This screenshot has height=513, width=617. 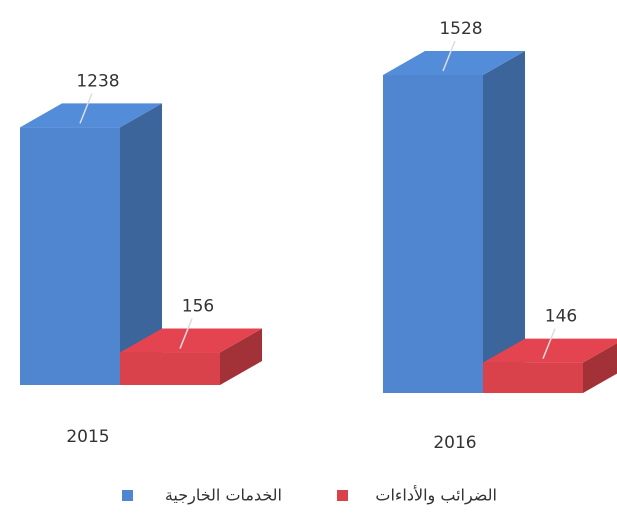 What do you see at coordinates (87, 437) in the screenshot?
I see `x-tick-label: 2015` at bounding box center [87, 437].